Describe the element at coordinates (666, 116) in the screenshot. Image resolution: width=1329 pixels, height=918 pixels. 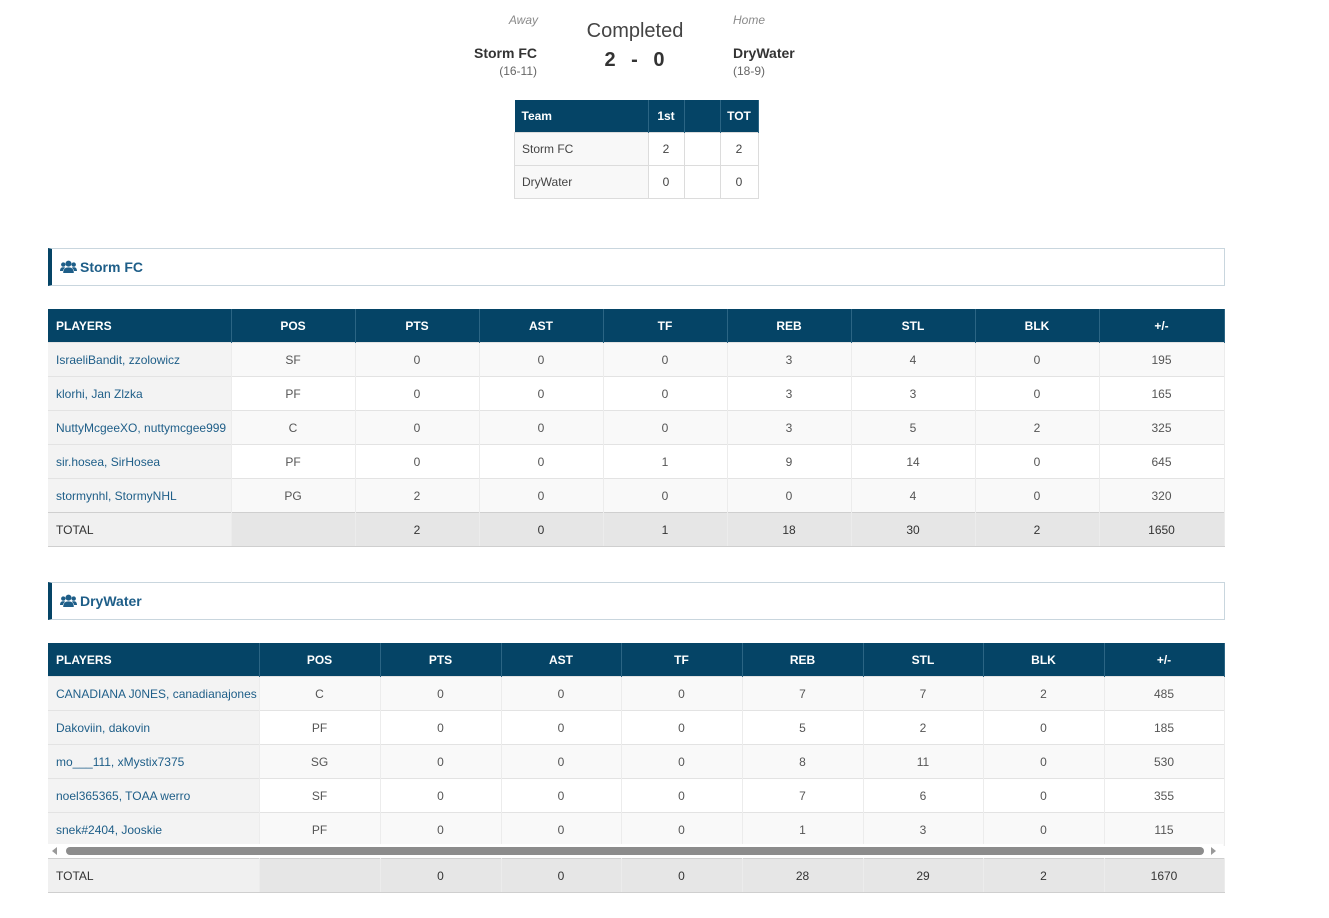
I see `column-header-1st: 1st` at that location.